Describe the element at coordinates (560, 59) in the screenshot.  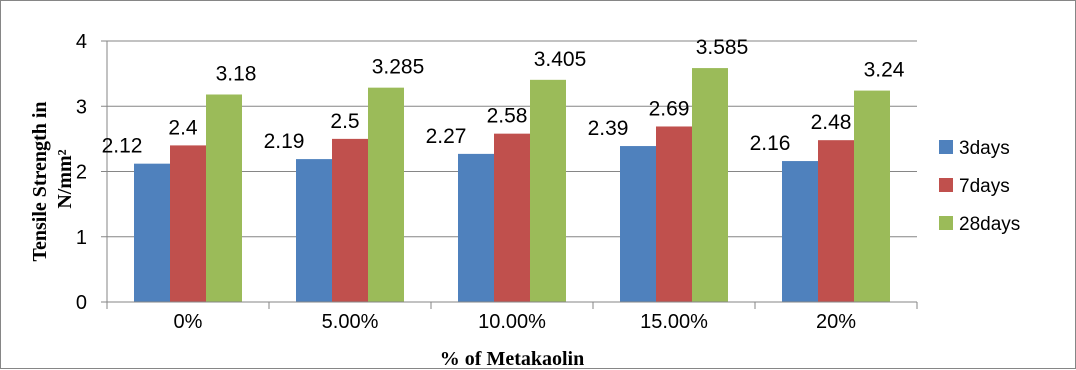
I see `data-label-28days: 3.405` at that location.